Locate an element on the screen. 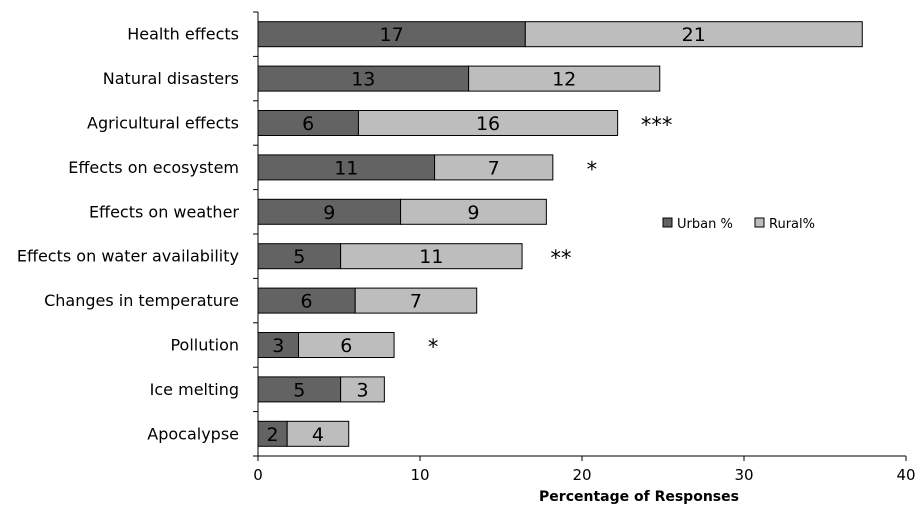  legend: Urban % Rural% is located at coordinates (738, 224).